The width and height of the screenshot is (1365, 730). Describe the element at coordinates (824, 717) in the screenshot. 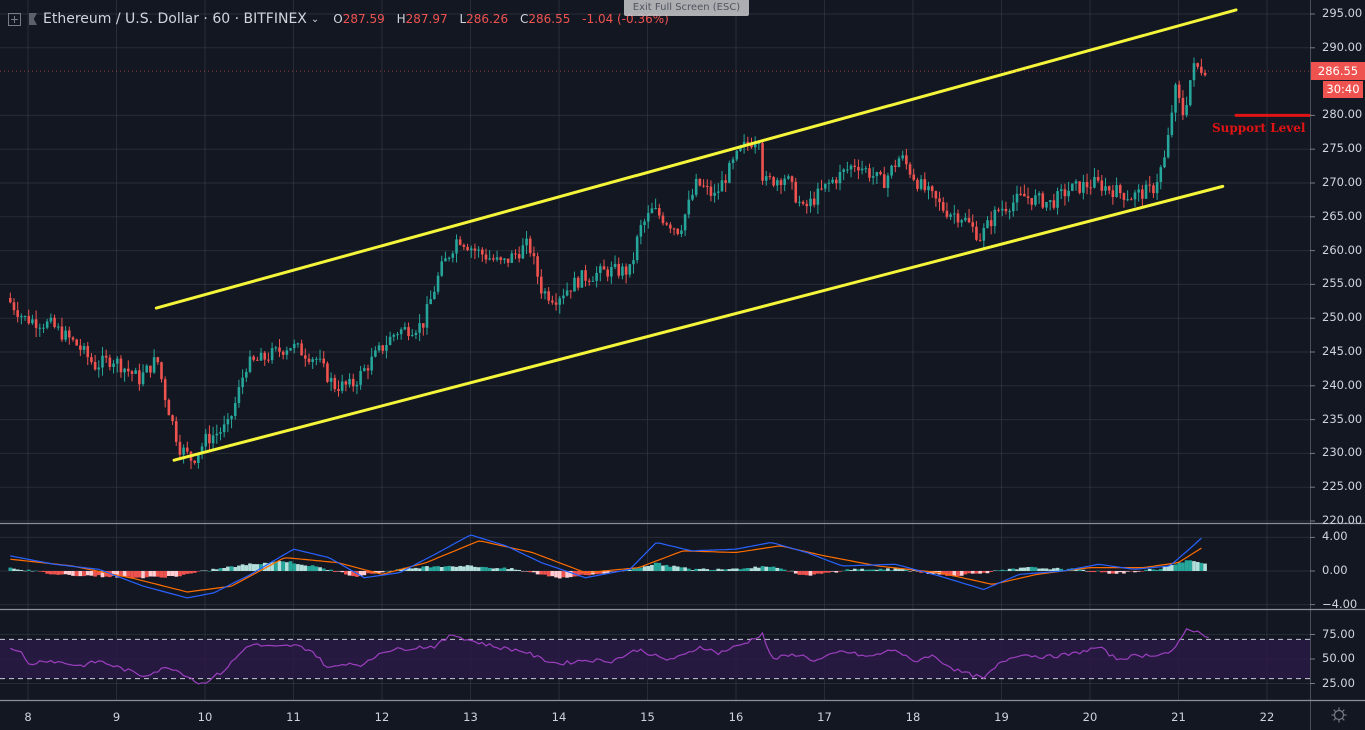

I see `time-tick-label: 17` at that location.